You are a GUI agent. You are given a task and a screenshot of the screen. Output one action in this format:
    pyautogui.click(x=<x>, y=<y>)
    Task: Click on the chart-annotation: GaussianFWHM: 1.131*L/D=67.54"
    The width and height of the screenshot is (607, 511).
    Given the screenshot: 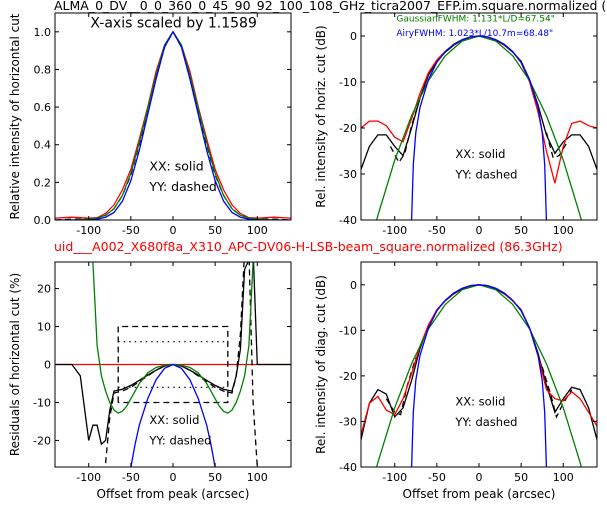 What is the action you would take?
    pyautogui.click(x=475, y=19)
    